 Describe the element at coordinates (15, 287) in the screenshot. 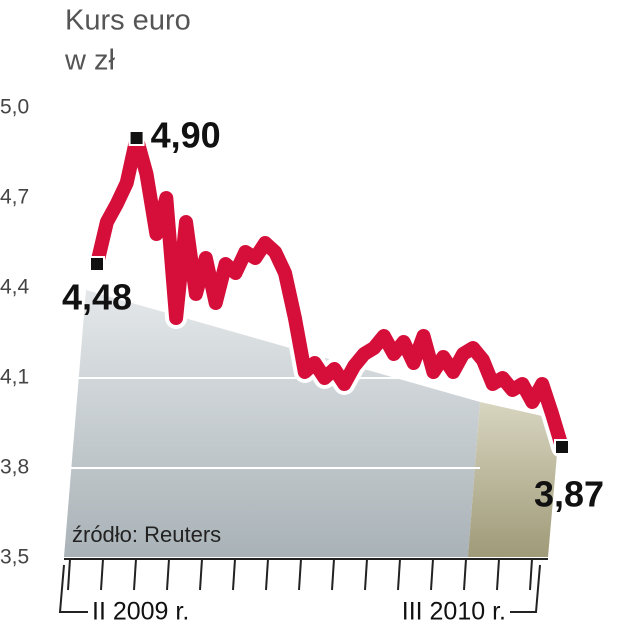

I see `y-tick-label: 4,4` at that location.